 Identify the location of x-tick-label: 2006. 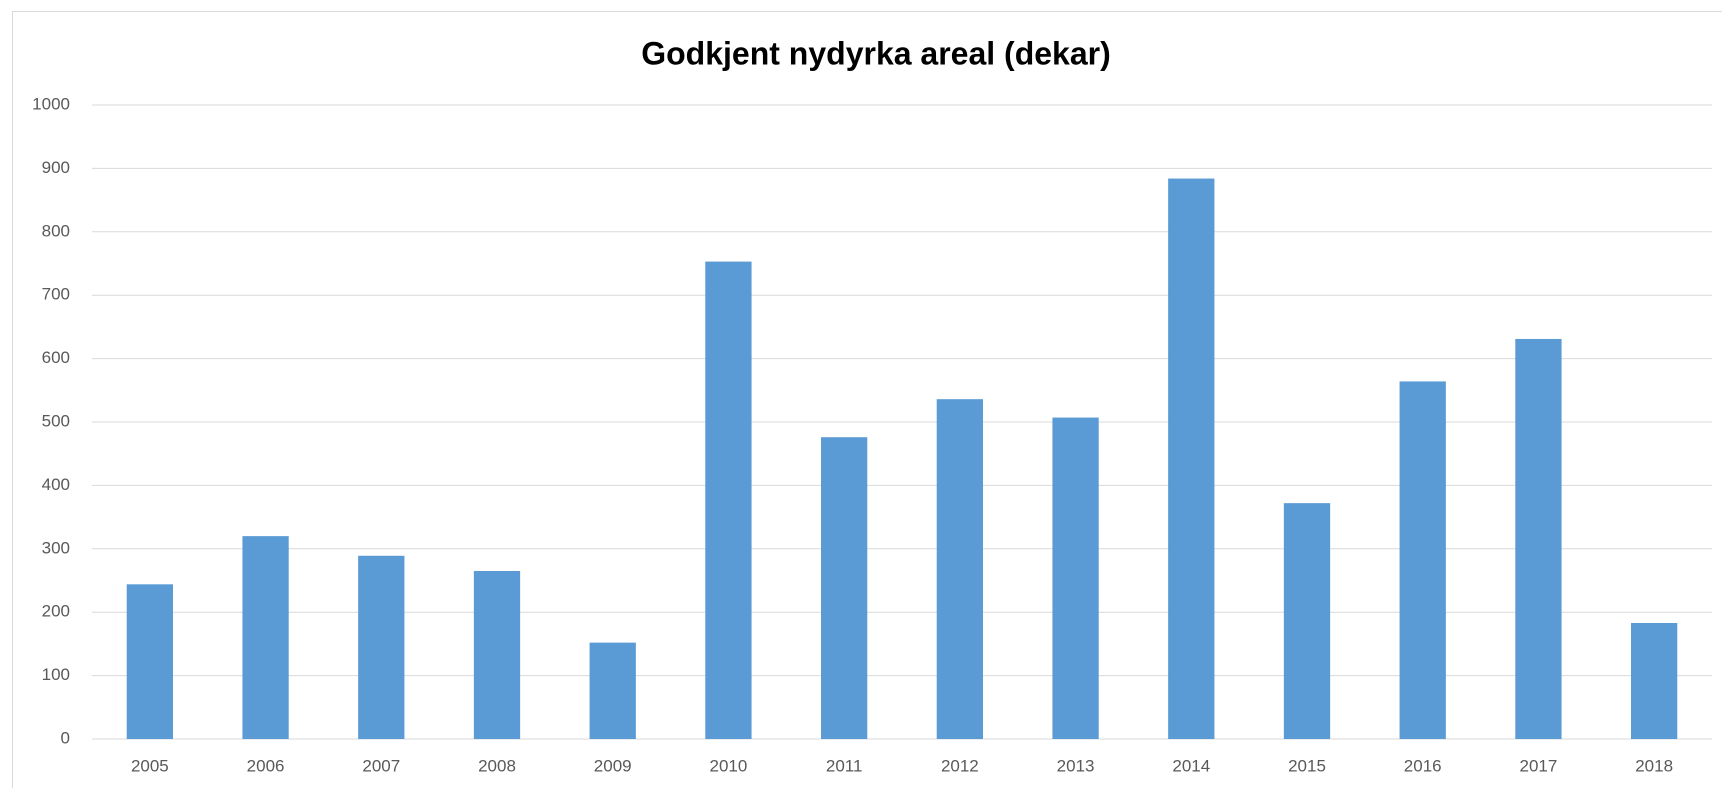
(266, 765).